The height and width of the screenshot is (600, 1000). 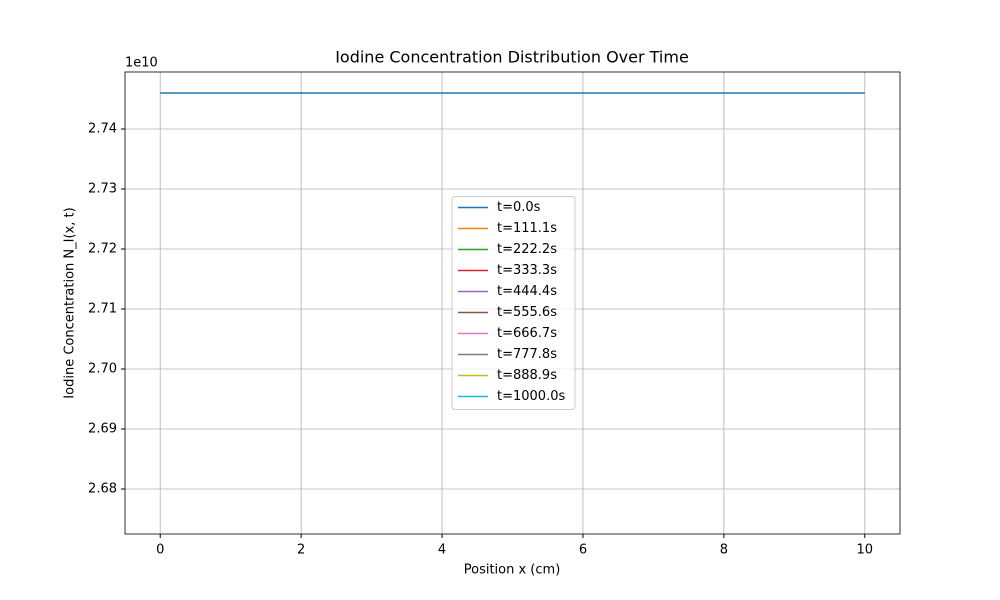 What do you see at coordinates (102, 489) in the screenshot?
I see `y-tick-label: 2.68` at bounding box center [102, 489].